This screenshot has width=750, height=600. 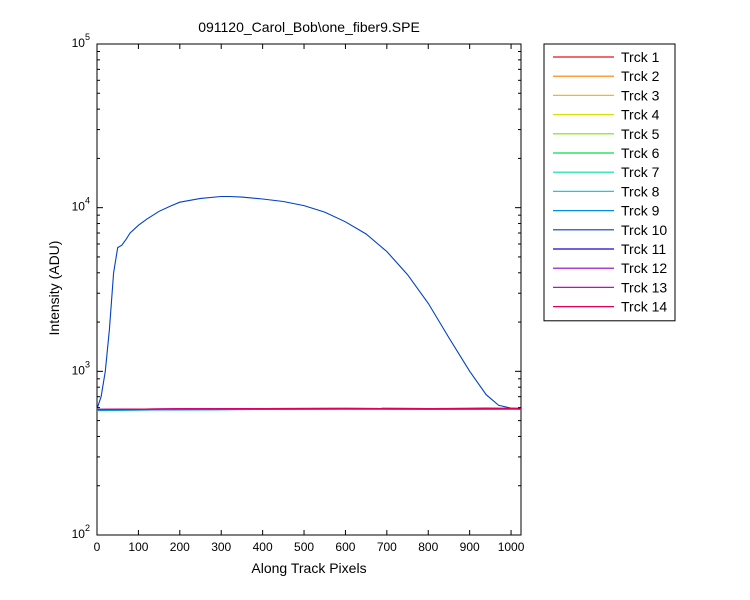 I want to click on x-tick-label: 100, so click(x=138, y=547).